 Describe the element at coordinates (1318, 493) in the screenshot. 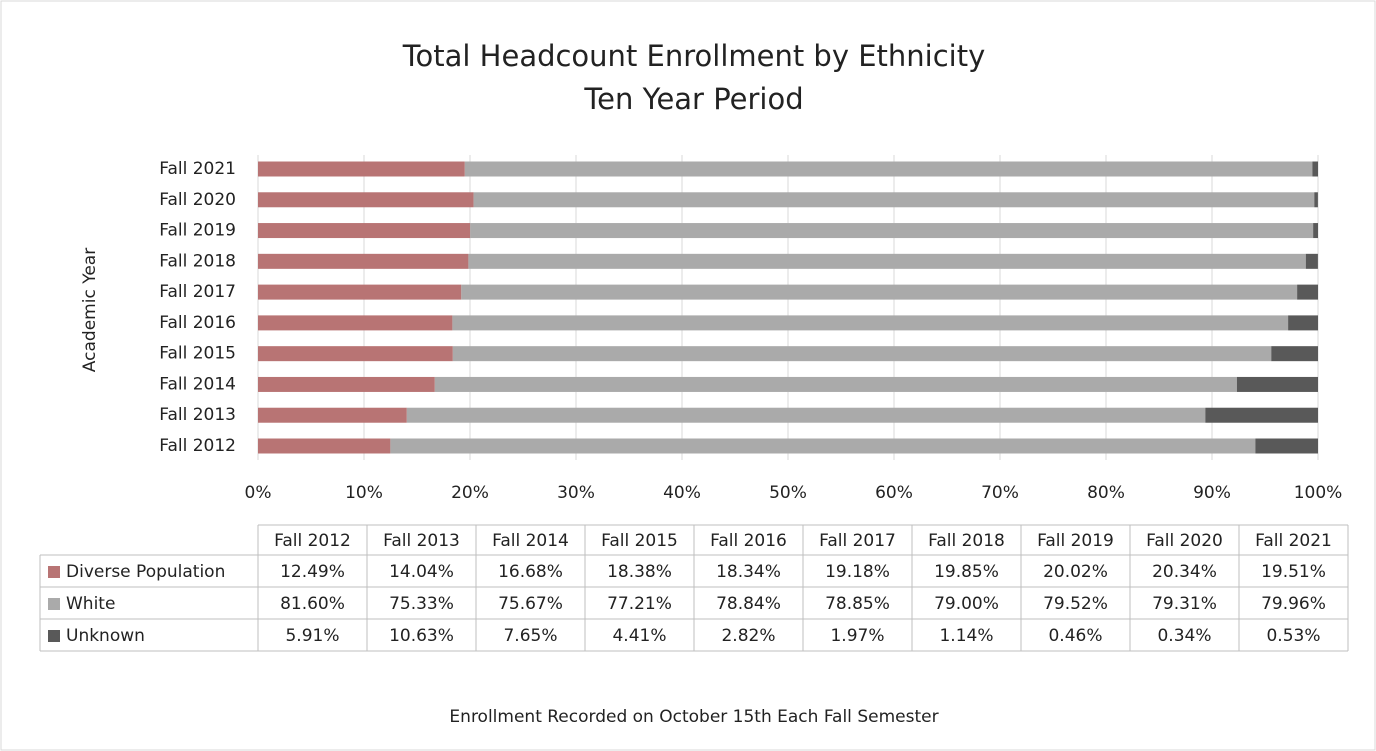

I see `x-tick-label: 100%` at that location.